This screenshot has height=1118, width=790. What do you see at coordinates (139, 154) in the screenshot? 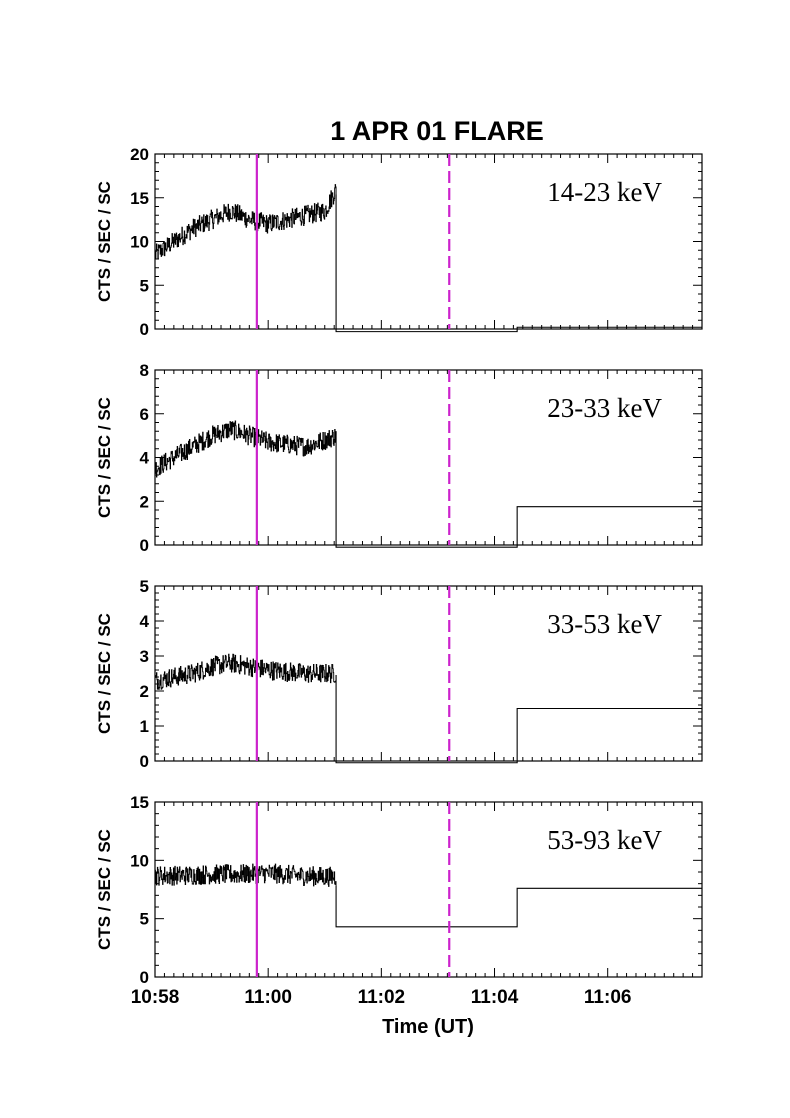
I see `y-tick-label: 20` at bounding box center [139, 154].